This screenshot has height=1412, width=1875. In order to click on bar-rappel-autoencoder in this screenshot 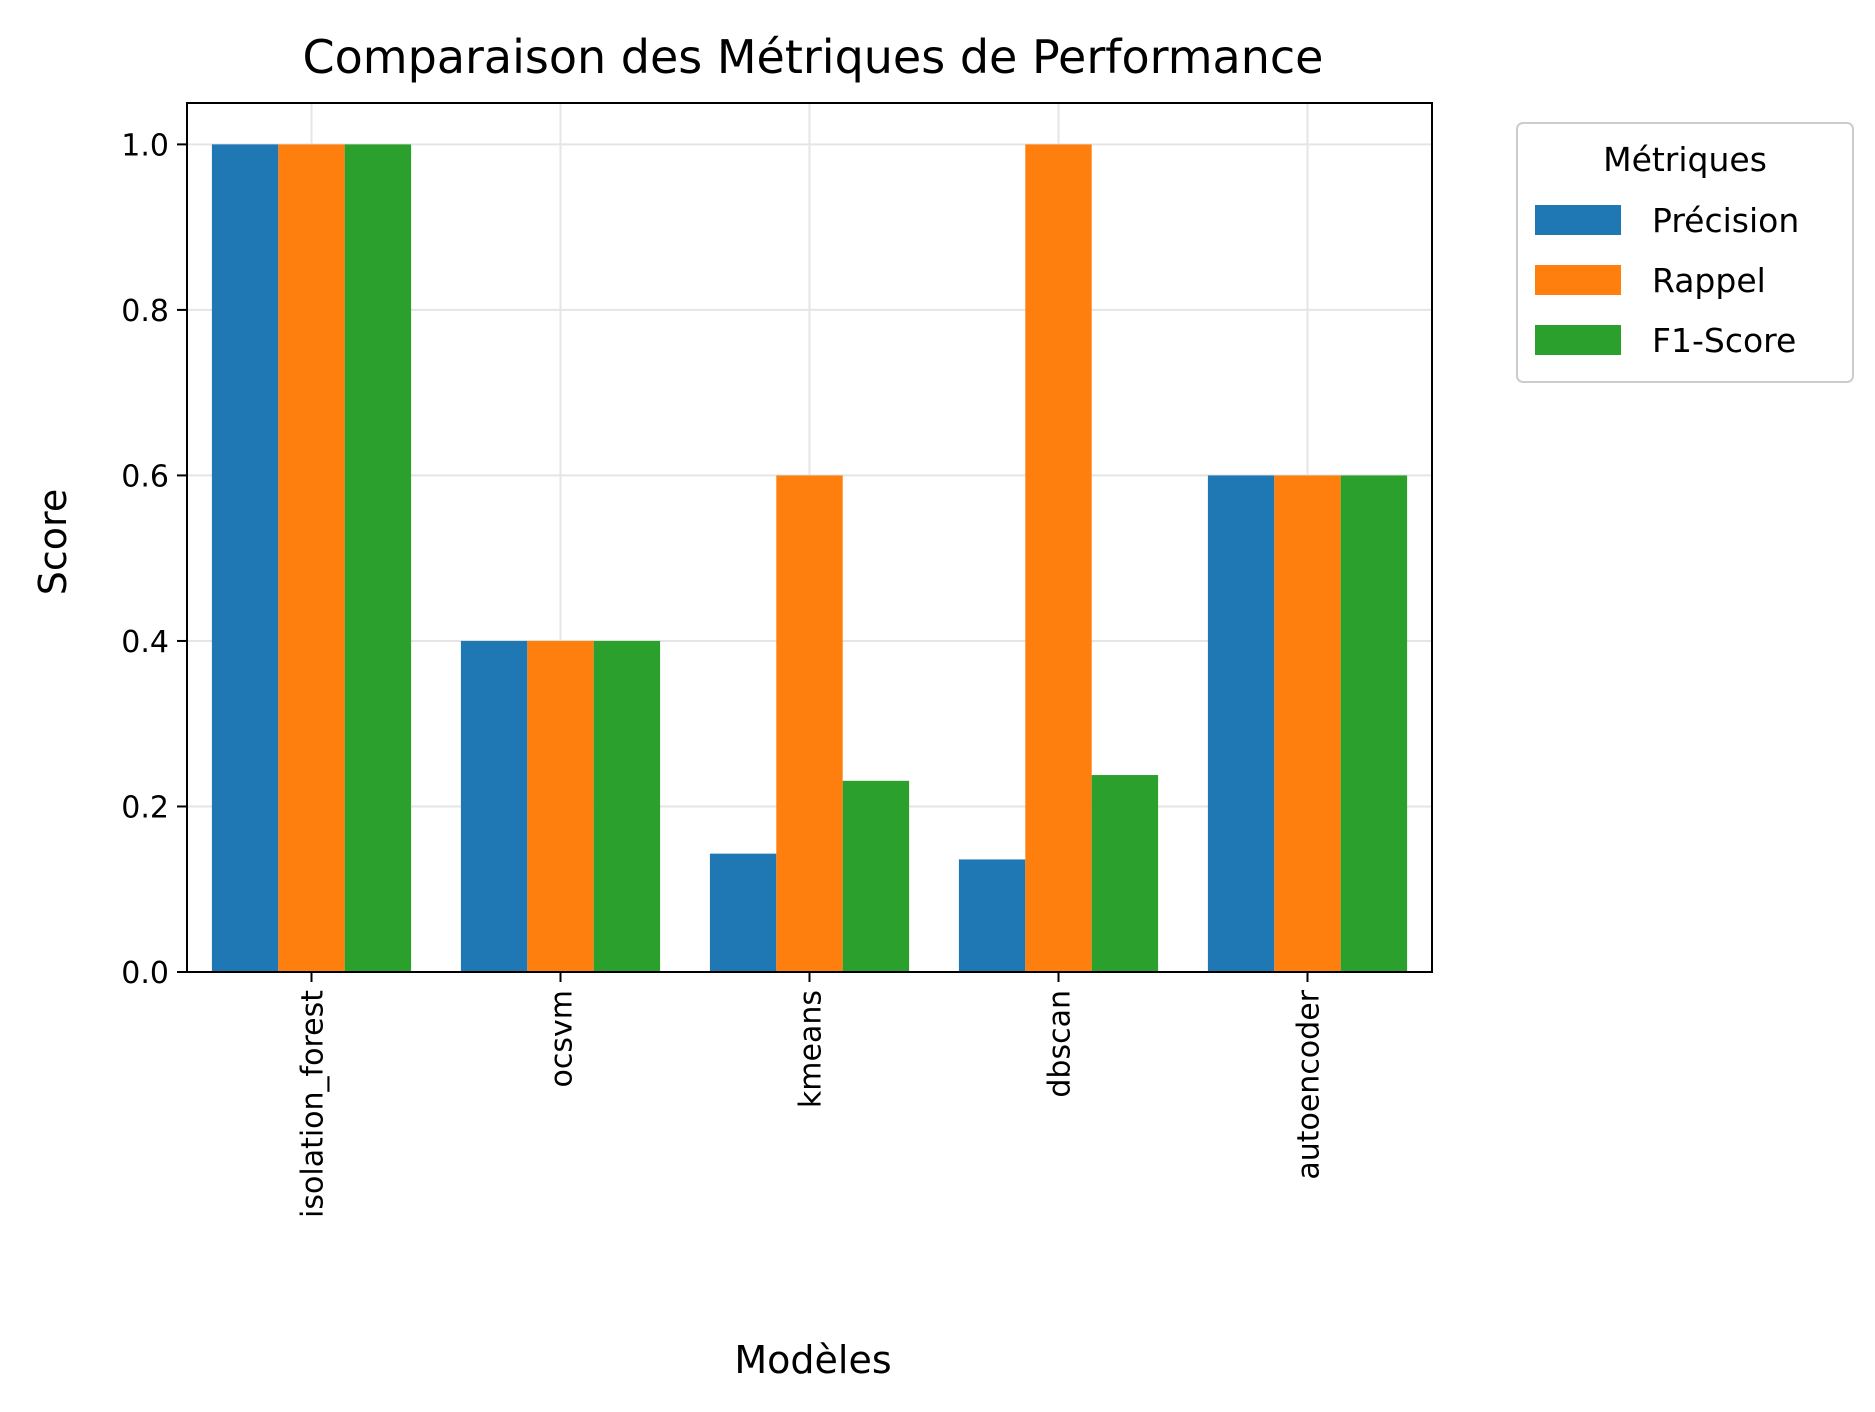, I will do `click(1307, 723)`.